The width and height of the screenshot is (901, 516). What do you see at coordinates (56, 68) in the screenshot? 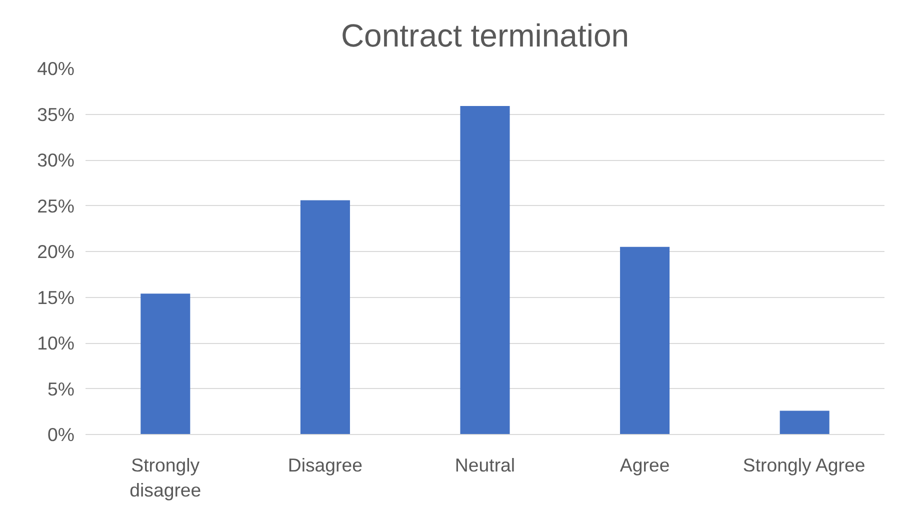
I see `y-tick-label: 40%` at bounding box center [56, 68].